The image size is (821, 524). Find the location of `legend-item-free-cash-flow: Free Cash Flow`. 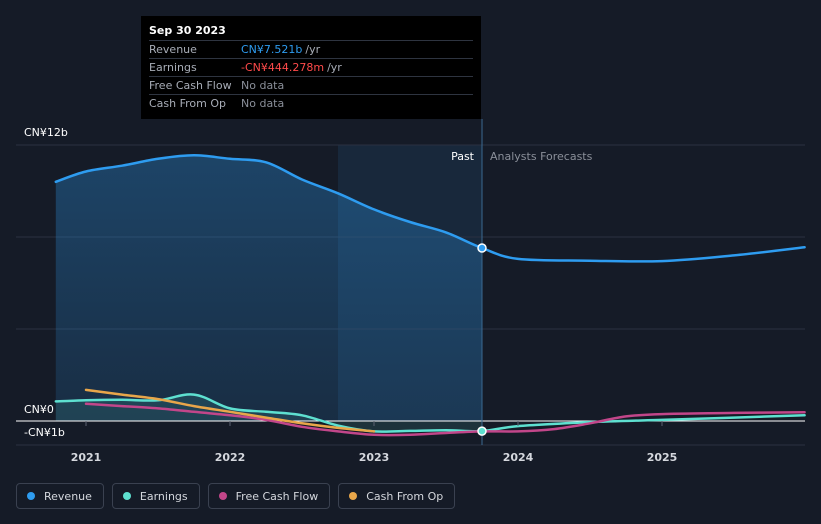

legend-item-free-cash-flow: Free Cash Flow is located at coordinates (269, 496).